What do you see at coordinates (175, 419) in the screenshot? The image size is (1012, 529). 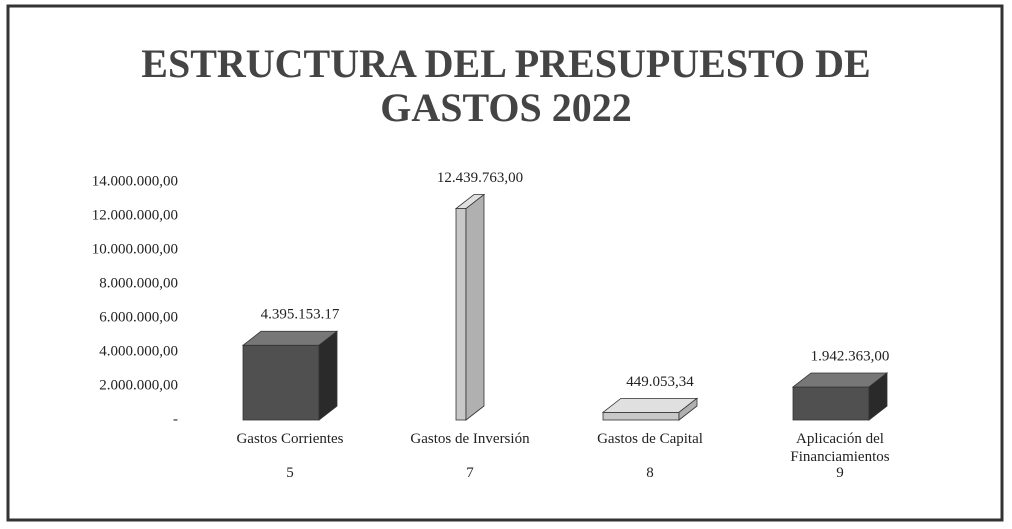 I see `y-tick-label: -` at bounding box center [175, 419].